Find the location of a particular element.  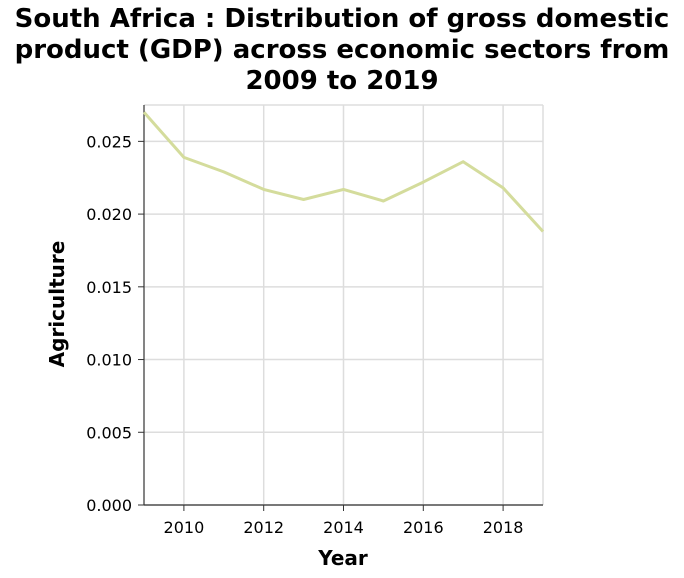

y-tick-label: 0.020 is located at coordinates (109, 214).